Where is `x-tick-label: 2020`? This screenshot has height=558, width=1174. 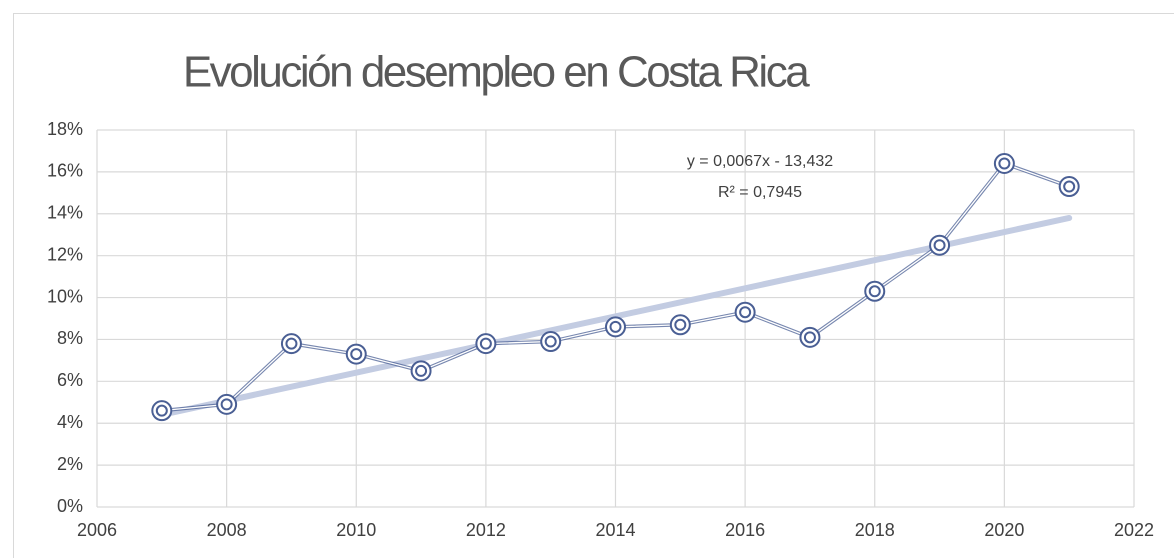 x-tick-label: 2020 is located at coordinates (1004, 530).